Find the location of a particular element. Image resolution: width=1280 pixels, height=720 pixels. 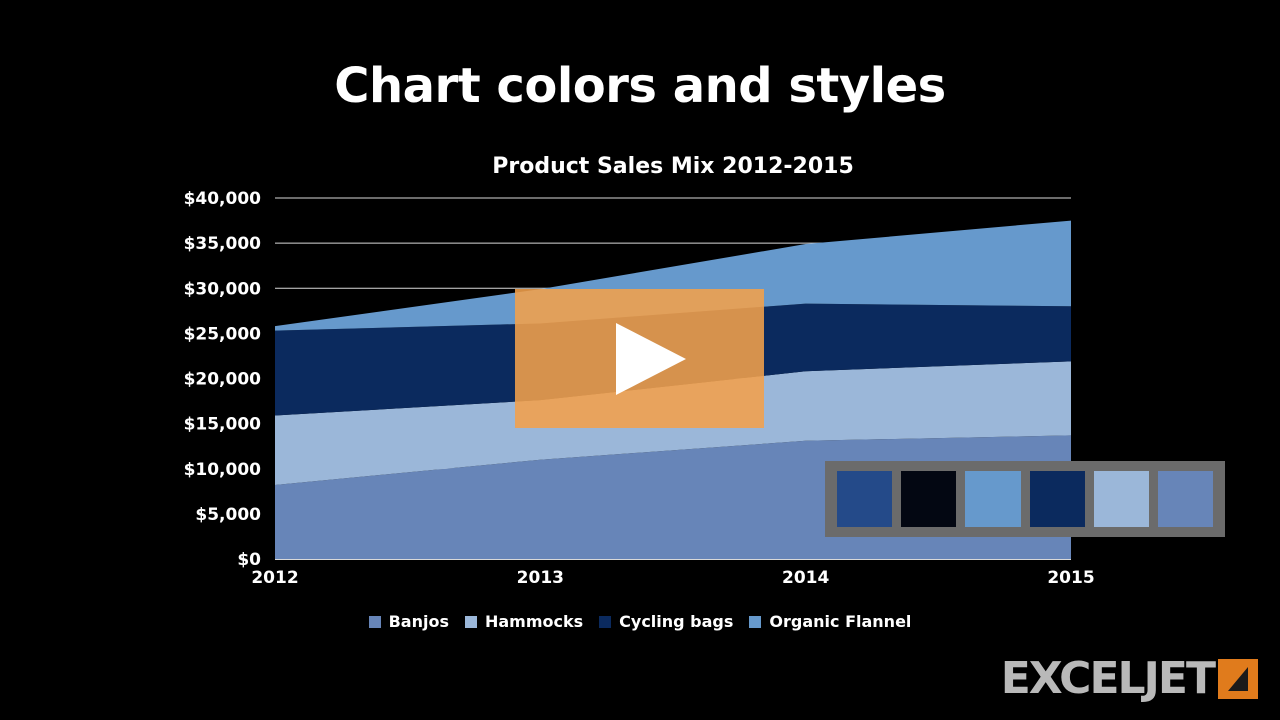

legend-item: Organic Flannel is located at coordinates (830, 621).